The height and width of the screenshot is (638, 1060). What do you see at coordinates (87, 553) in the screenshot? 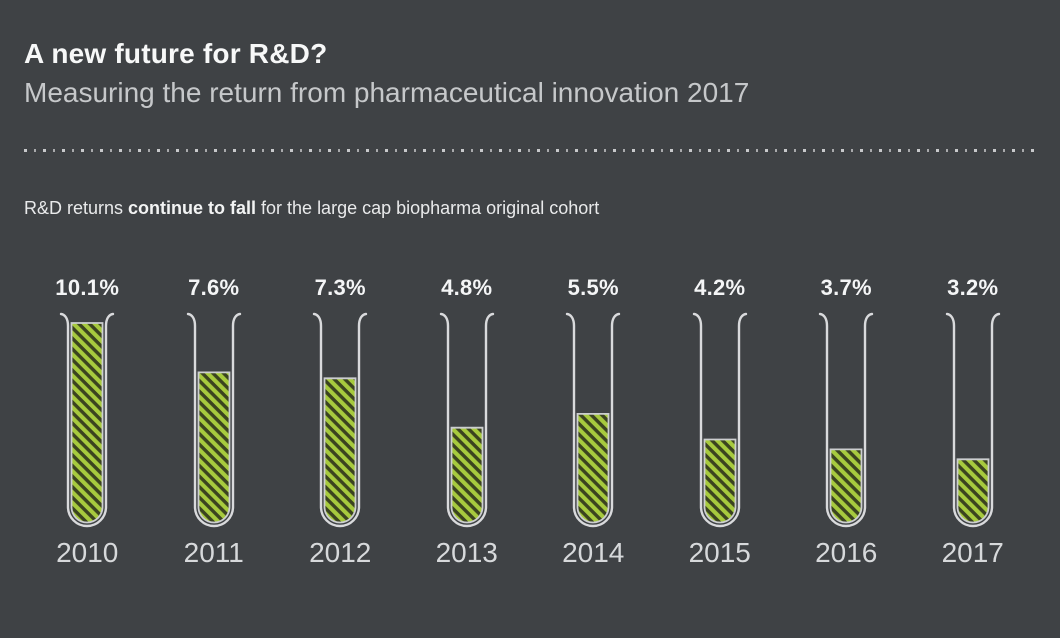
I see `year-label: 2010` at bounding box center [87, 553].